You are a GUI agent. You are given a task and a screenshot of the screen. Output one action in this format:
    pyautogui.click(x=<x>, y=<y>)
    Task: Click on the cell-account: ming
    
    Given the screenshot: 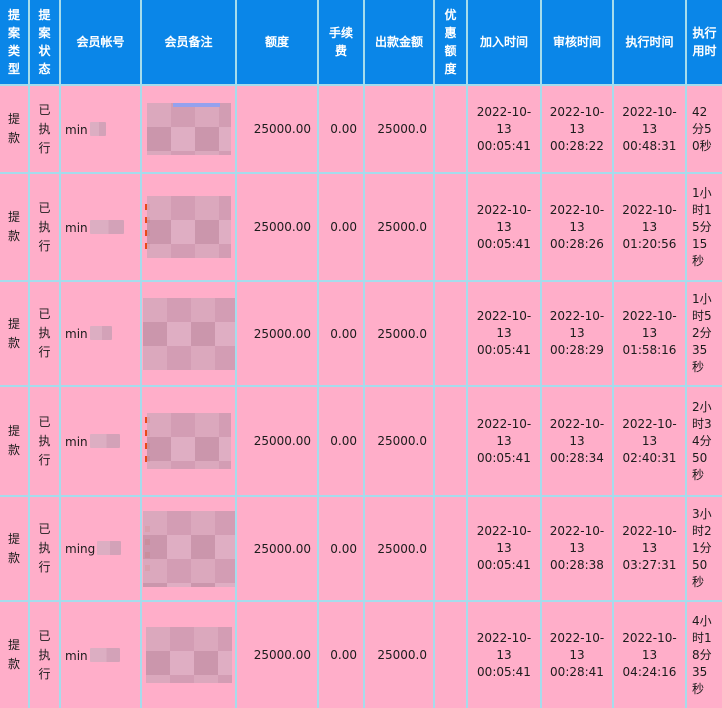 What is the action you would take?
    pyautogui.click(x=100, y=548)
    